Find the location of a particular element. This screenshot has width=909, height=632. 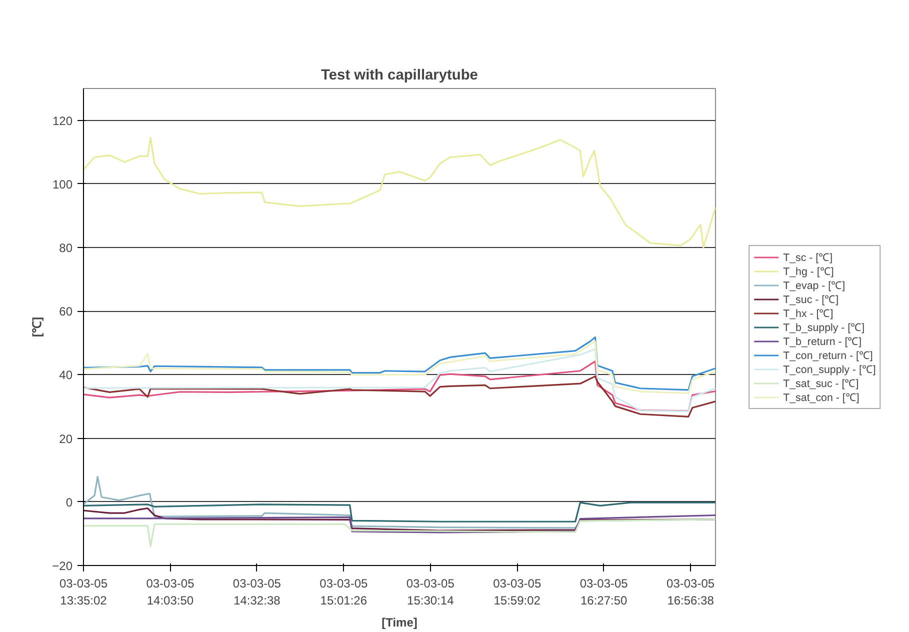

legend-label: T_b_supply - [℃] is located at coordinates (824, 327).